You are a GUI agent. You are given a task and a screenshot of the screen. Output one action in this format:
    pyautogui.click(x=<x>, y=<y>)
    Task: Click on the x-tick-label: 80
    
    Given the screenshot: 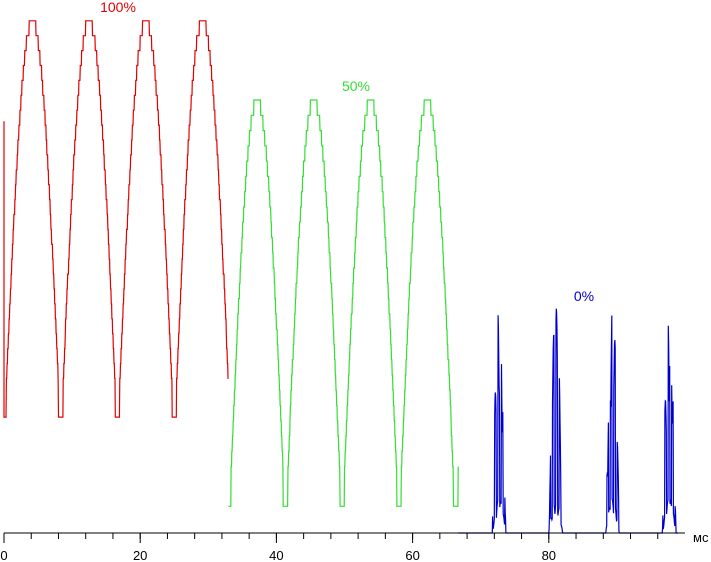 What is the action you would take?
    pyautogui.click(x=549, y=555)
    